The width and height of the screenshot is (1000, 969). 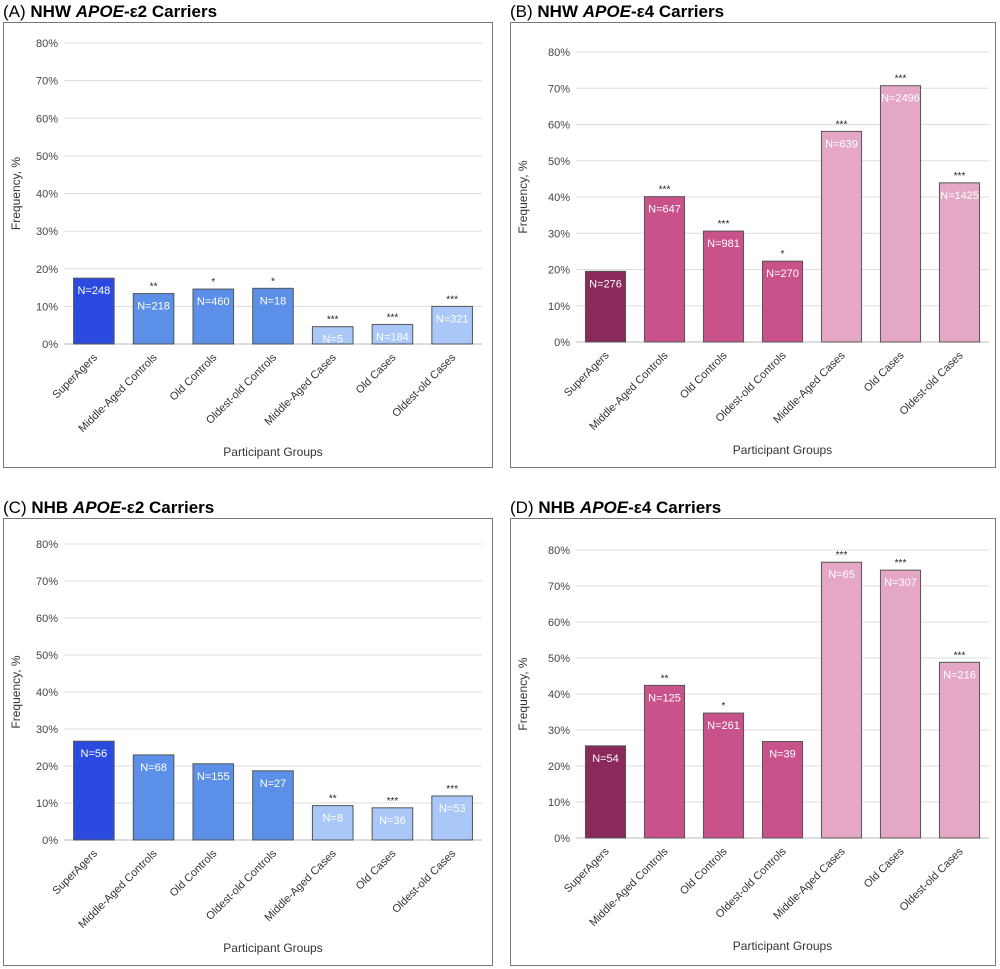 I want to click on bar-n-label: N=65, so click(x=841, y=575).